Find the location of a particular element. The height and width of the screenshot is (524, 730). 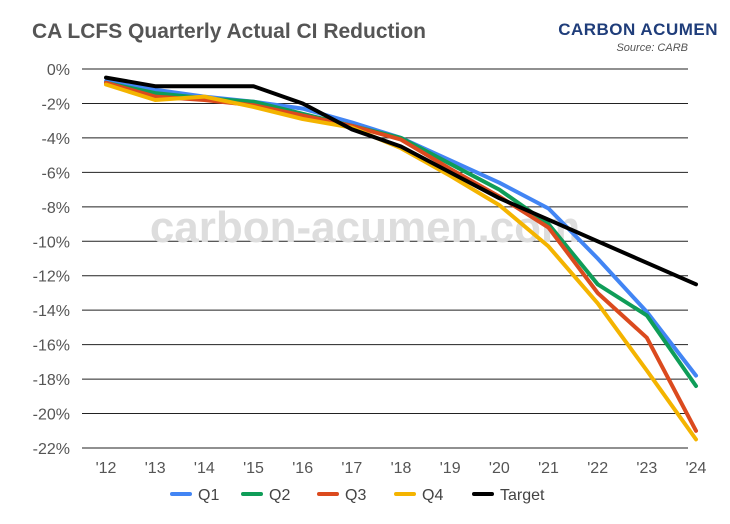

y-tick-label: -12% is located at coordinates (51, 277).